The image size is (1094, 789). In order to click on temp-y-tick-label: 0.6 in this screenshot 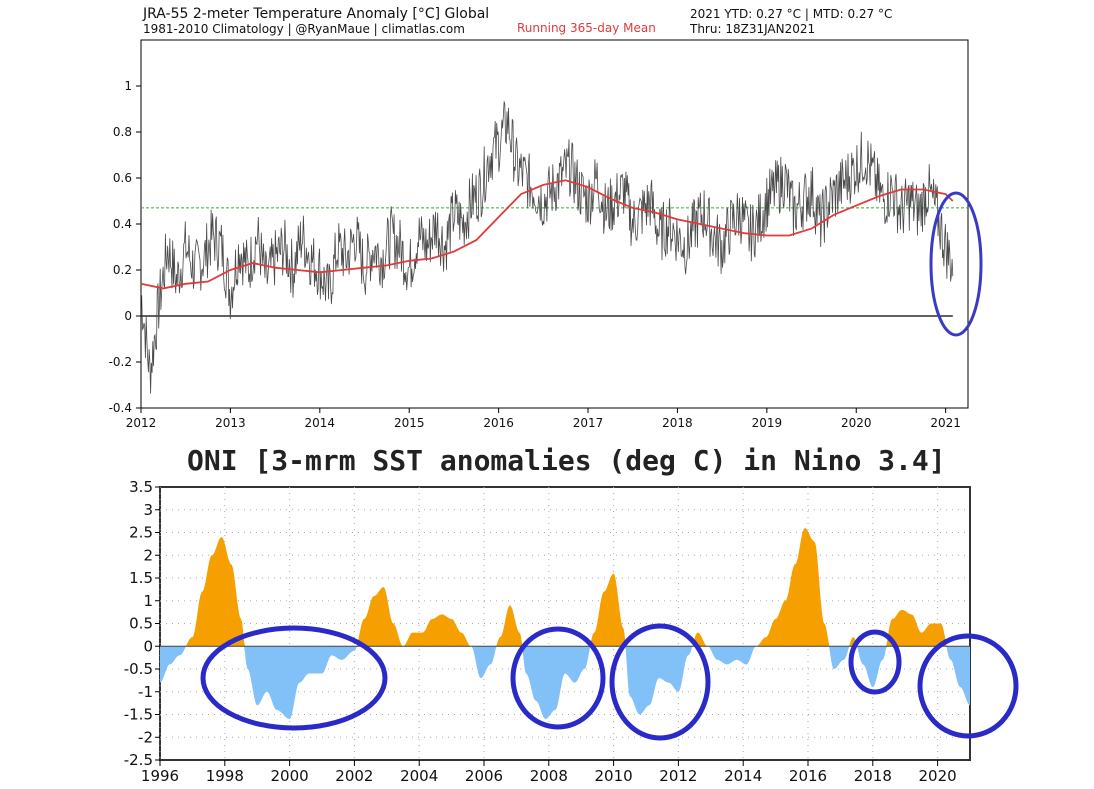, I will do `click(122, 178)`.